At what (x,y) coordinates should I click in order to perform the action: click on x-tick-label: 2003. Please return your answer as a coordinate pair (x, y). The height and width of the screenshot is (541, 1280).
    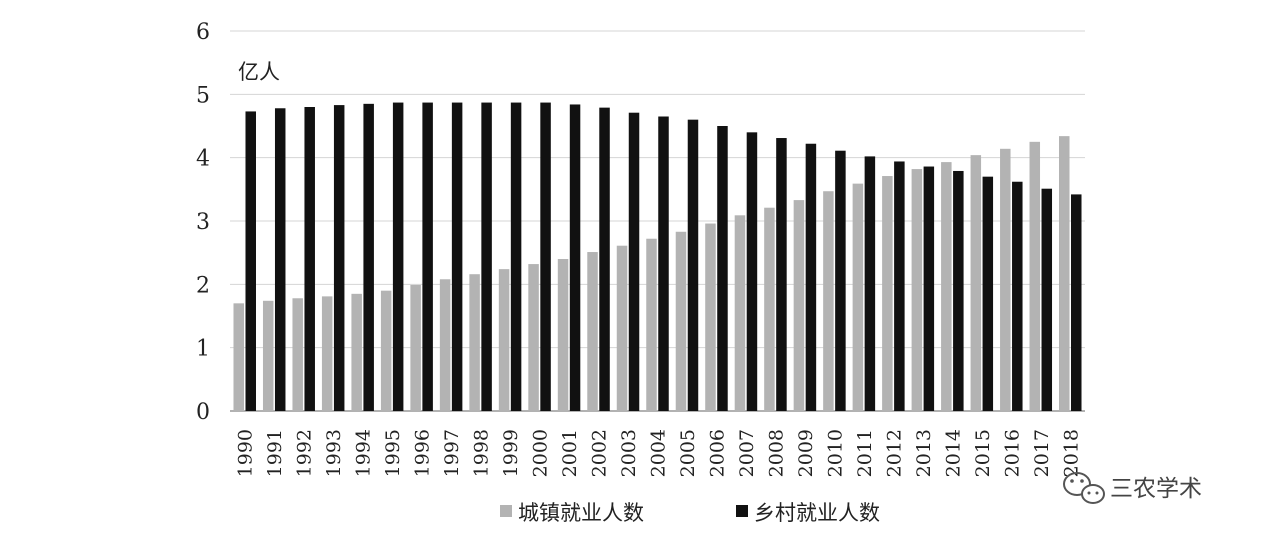
    Looking at the image, I should click on (629, 453).